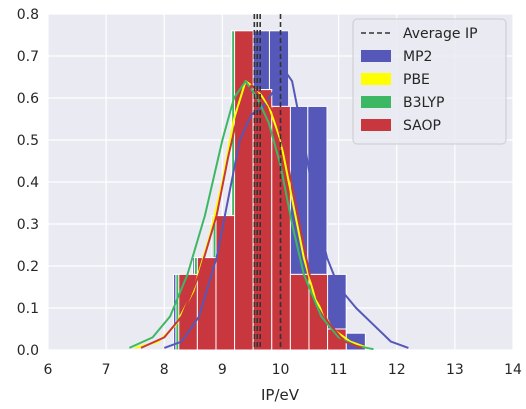  What do you see at coordinates (376, 79) in the screenshot?
I see `legend-swatch-pbe` at bounding box center [376, 79].